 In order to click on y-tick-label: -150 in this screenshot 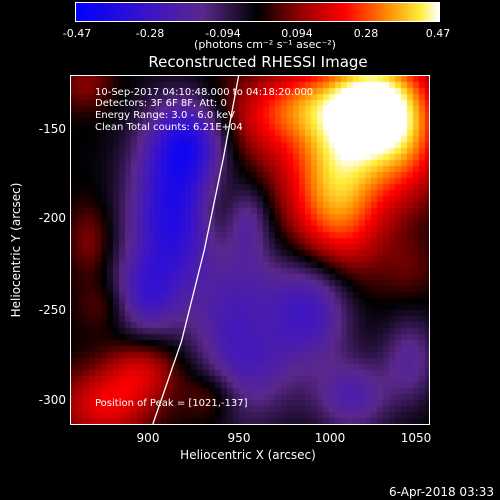, I will do `click(52, 129)`.